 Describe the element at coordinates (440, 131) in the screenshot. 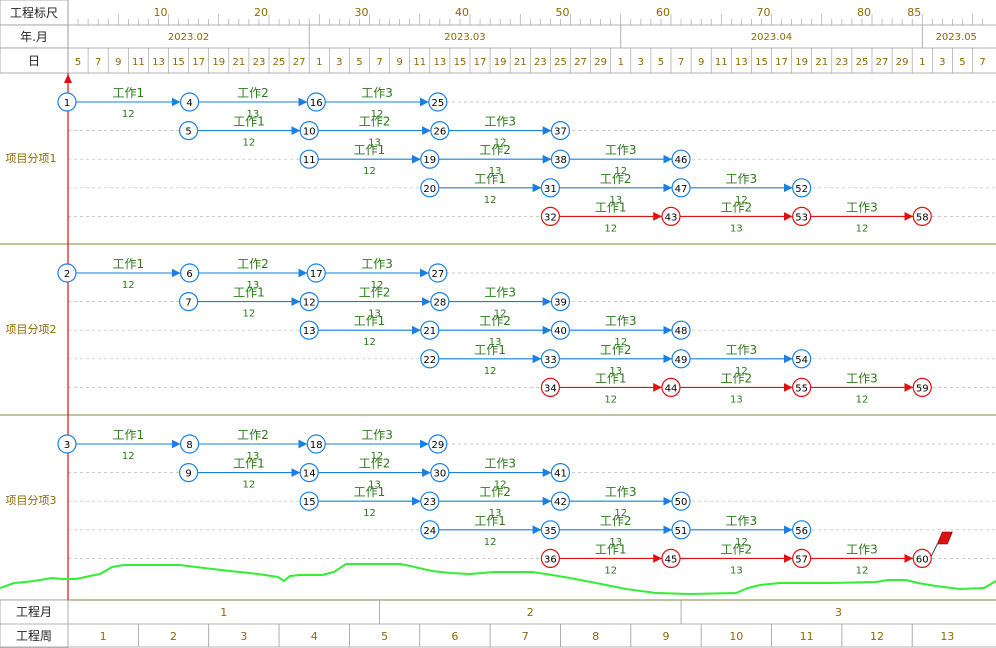

I see `event-node: 26` at that location.